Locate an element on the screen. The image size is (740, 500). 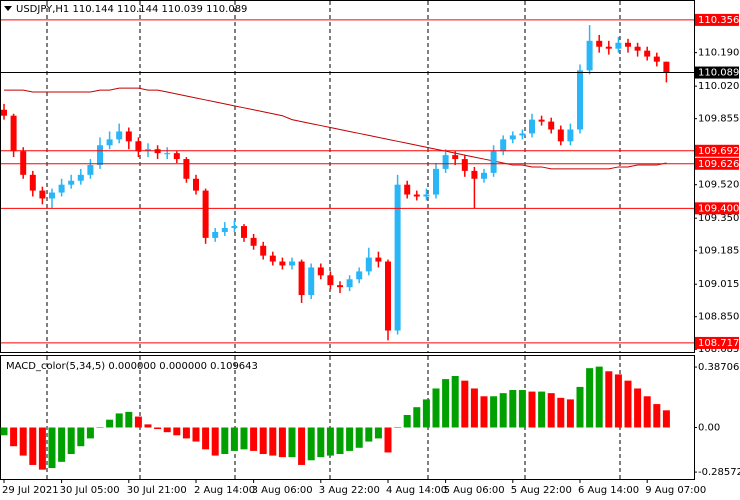
price-tick-label: 109.015 is located at coordinates (718, 284).